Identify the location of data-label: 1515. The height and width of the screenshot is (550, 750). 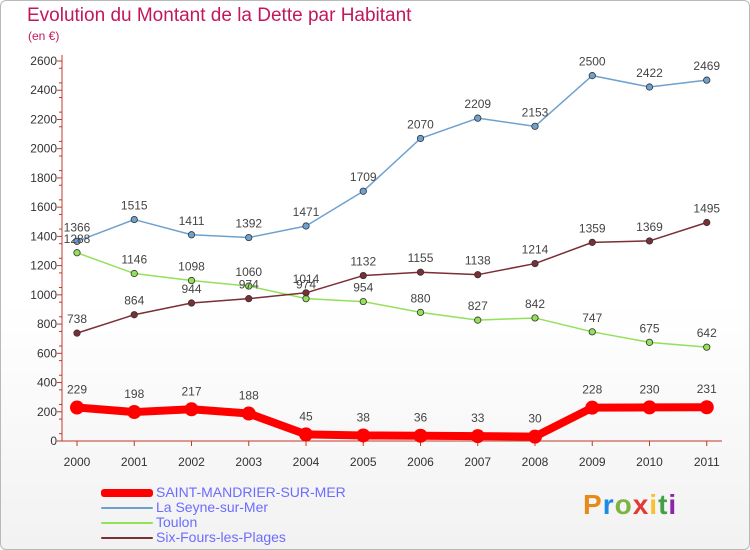
(134, 206).